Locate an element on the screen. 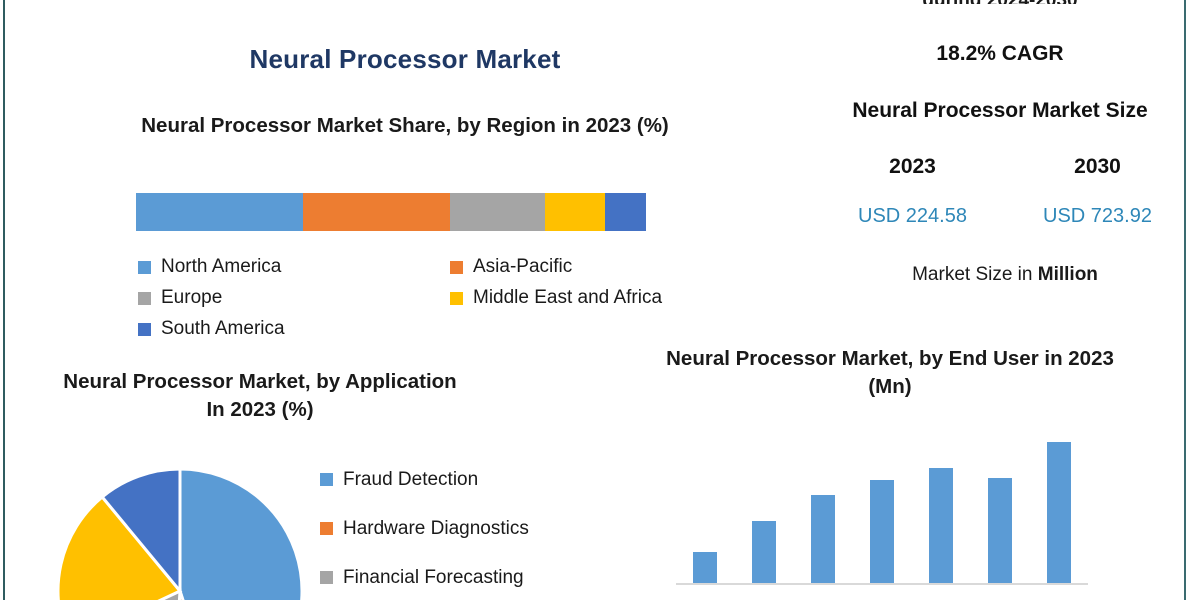 The image size is (1200, 600). market-size-unit-prefix: Market Size in is located at coordinates (975, 274).